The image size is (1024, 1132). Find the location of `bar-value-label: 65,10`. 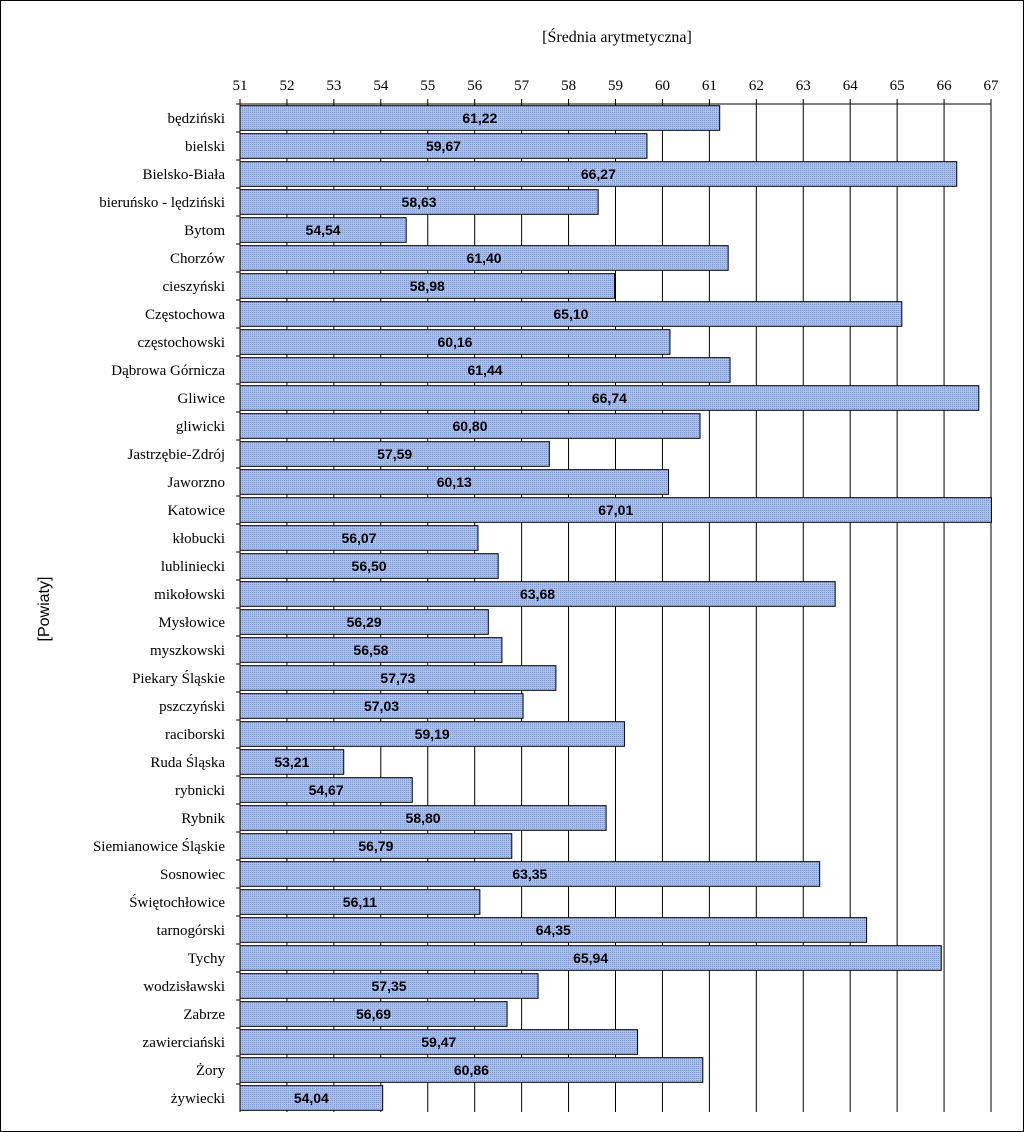

bar-value-label: 65,10 is located at coordinates (570, 314).